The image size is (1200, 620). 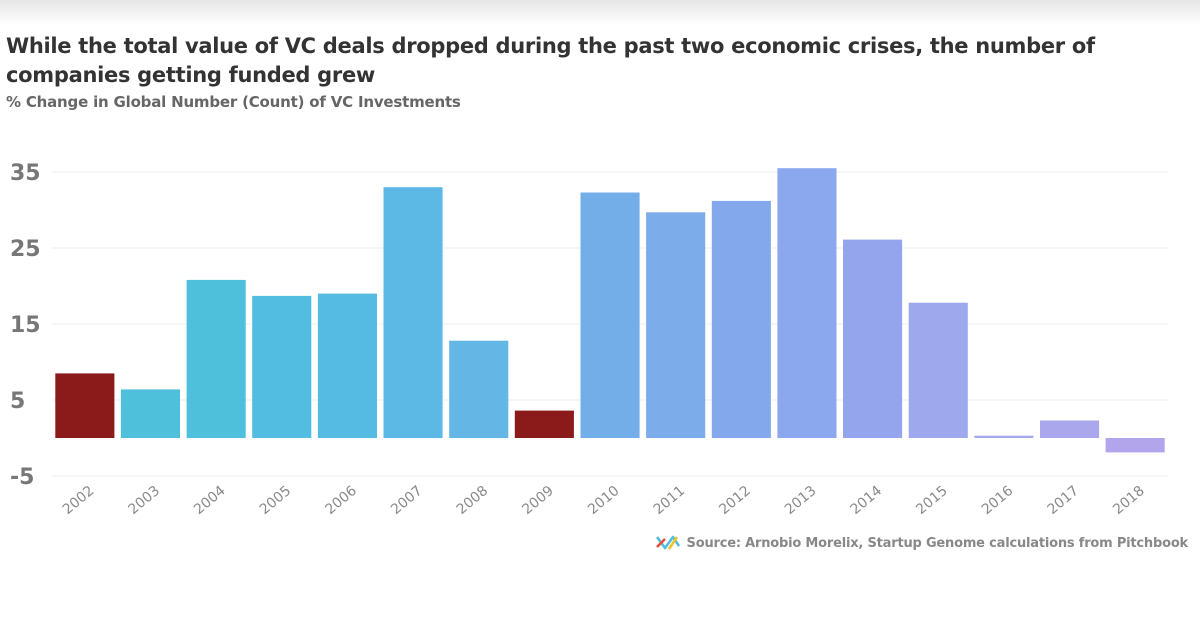 What do you see at coordinates (407, 500) in the screenshot?
I see `x-tick-label: 2007` at bounding box center [407, 500].